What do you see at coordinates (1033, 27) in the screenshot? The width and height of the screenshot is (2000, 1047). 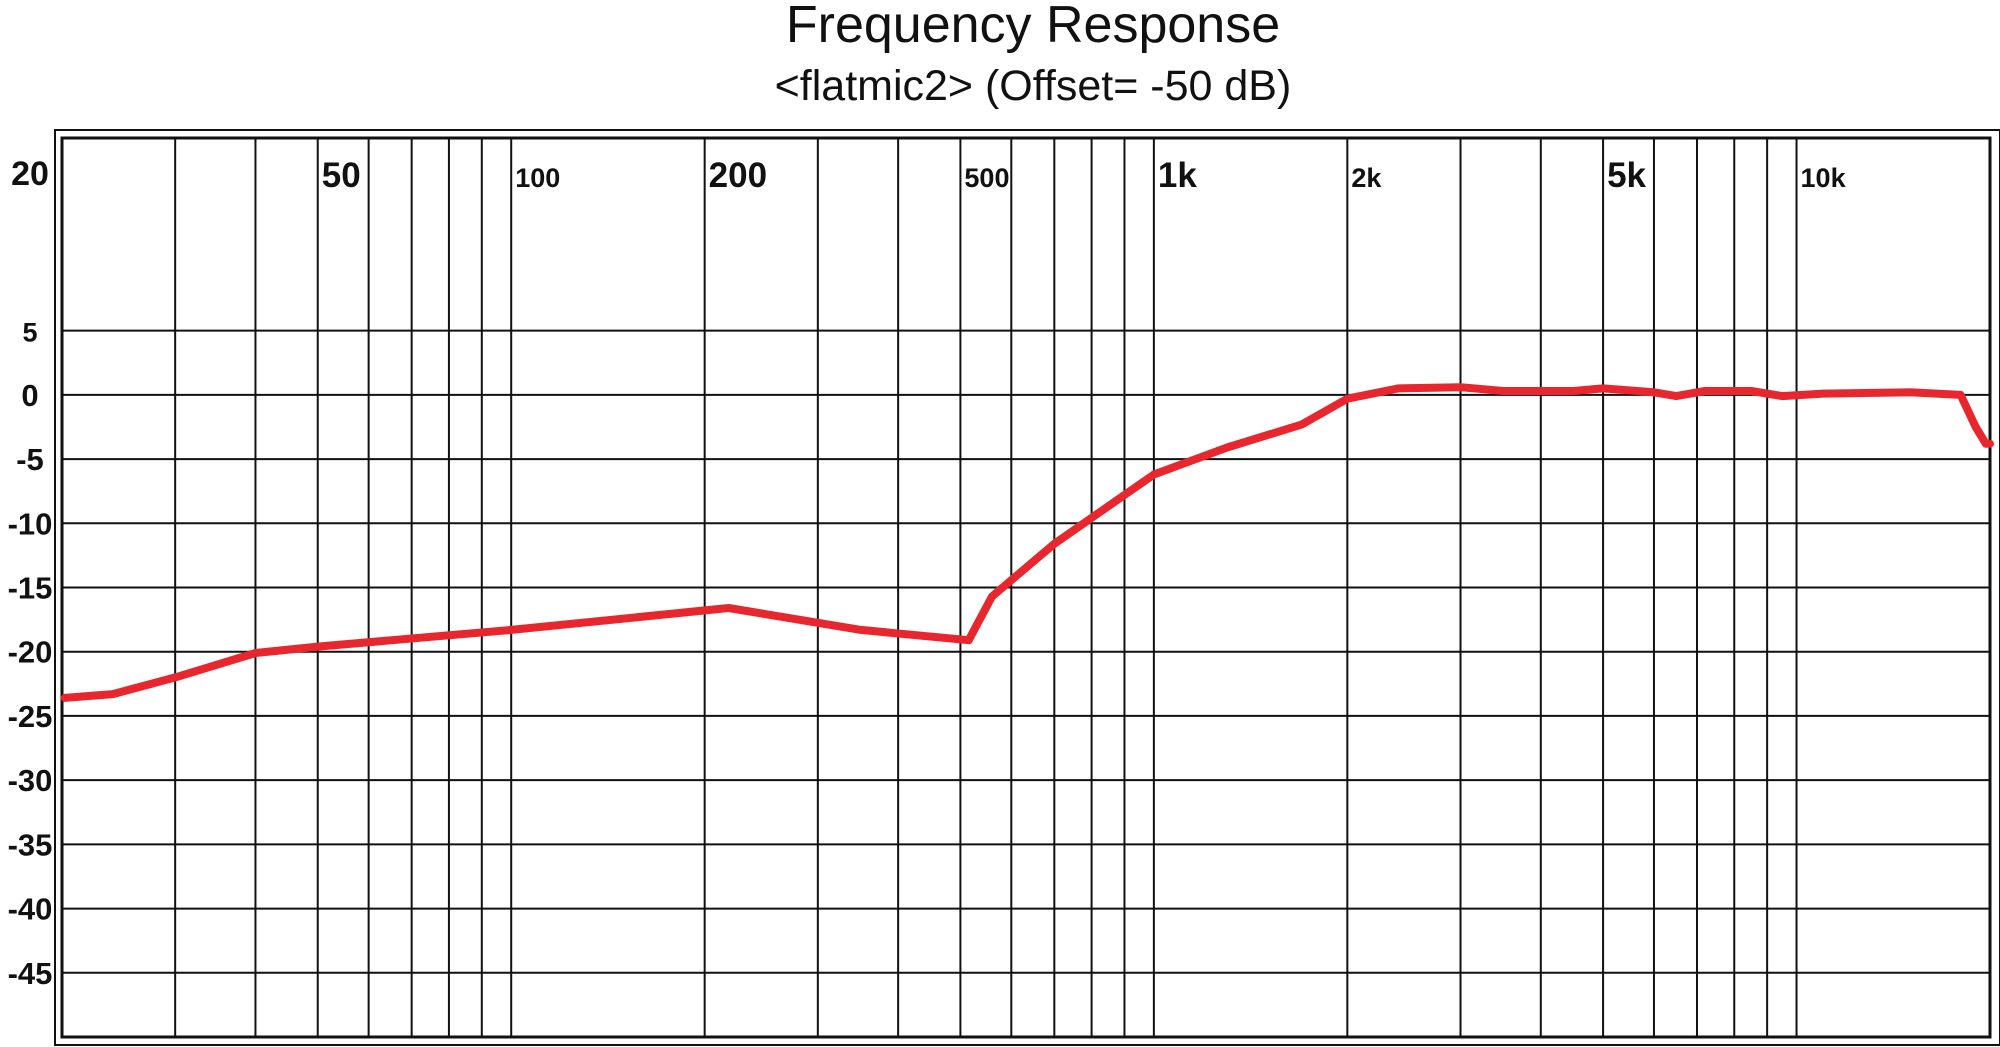 I see `chart-title: Frequency Response` at bounding box center [1033, 27].